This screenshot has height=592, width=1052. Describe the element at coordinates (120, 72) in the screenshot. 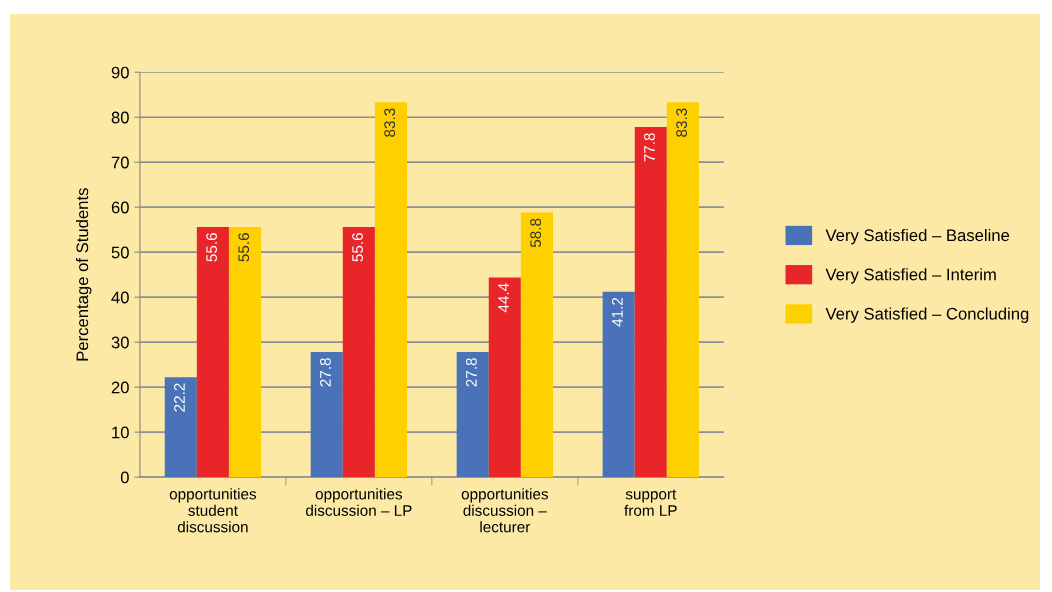

I see `y-tick-label: 90` at that location.